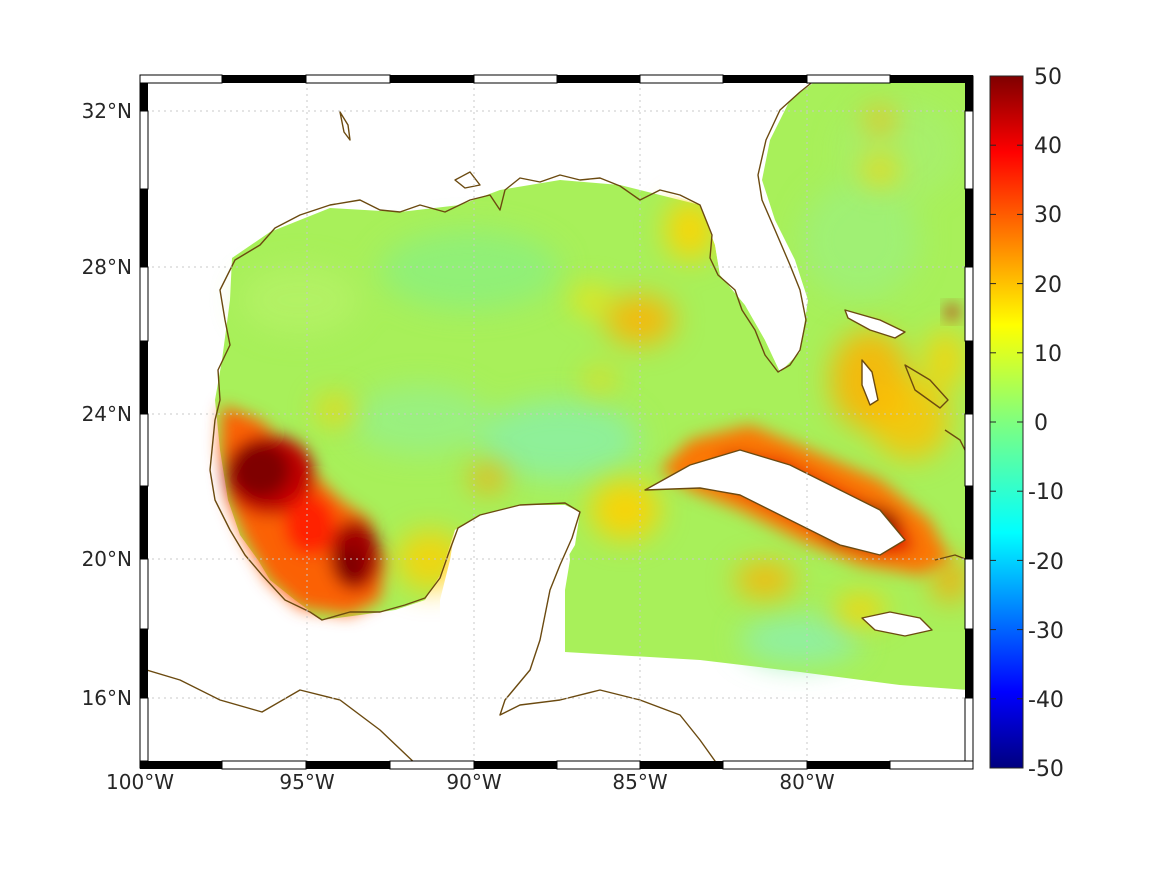  I want to click on lat-label-20n: 20°N, so click(107, 559).